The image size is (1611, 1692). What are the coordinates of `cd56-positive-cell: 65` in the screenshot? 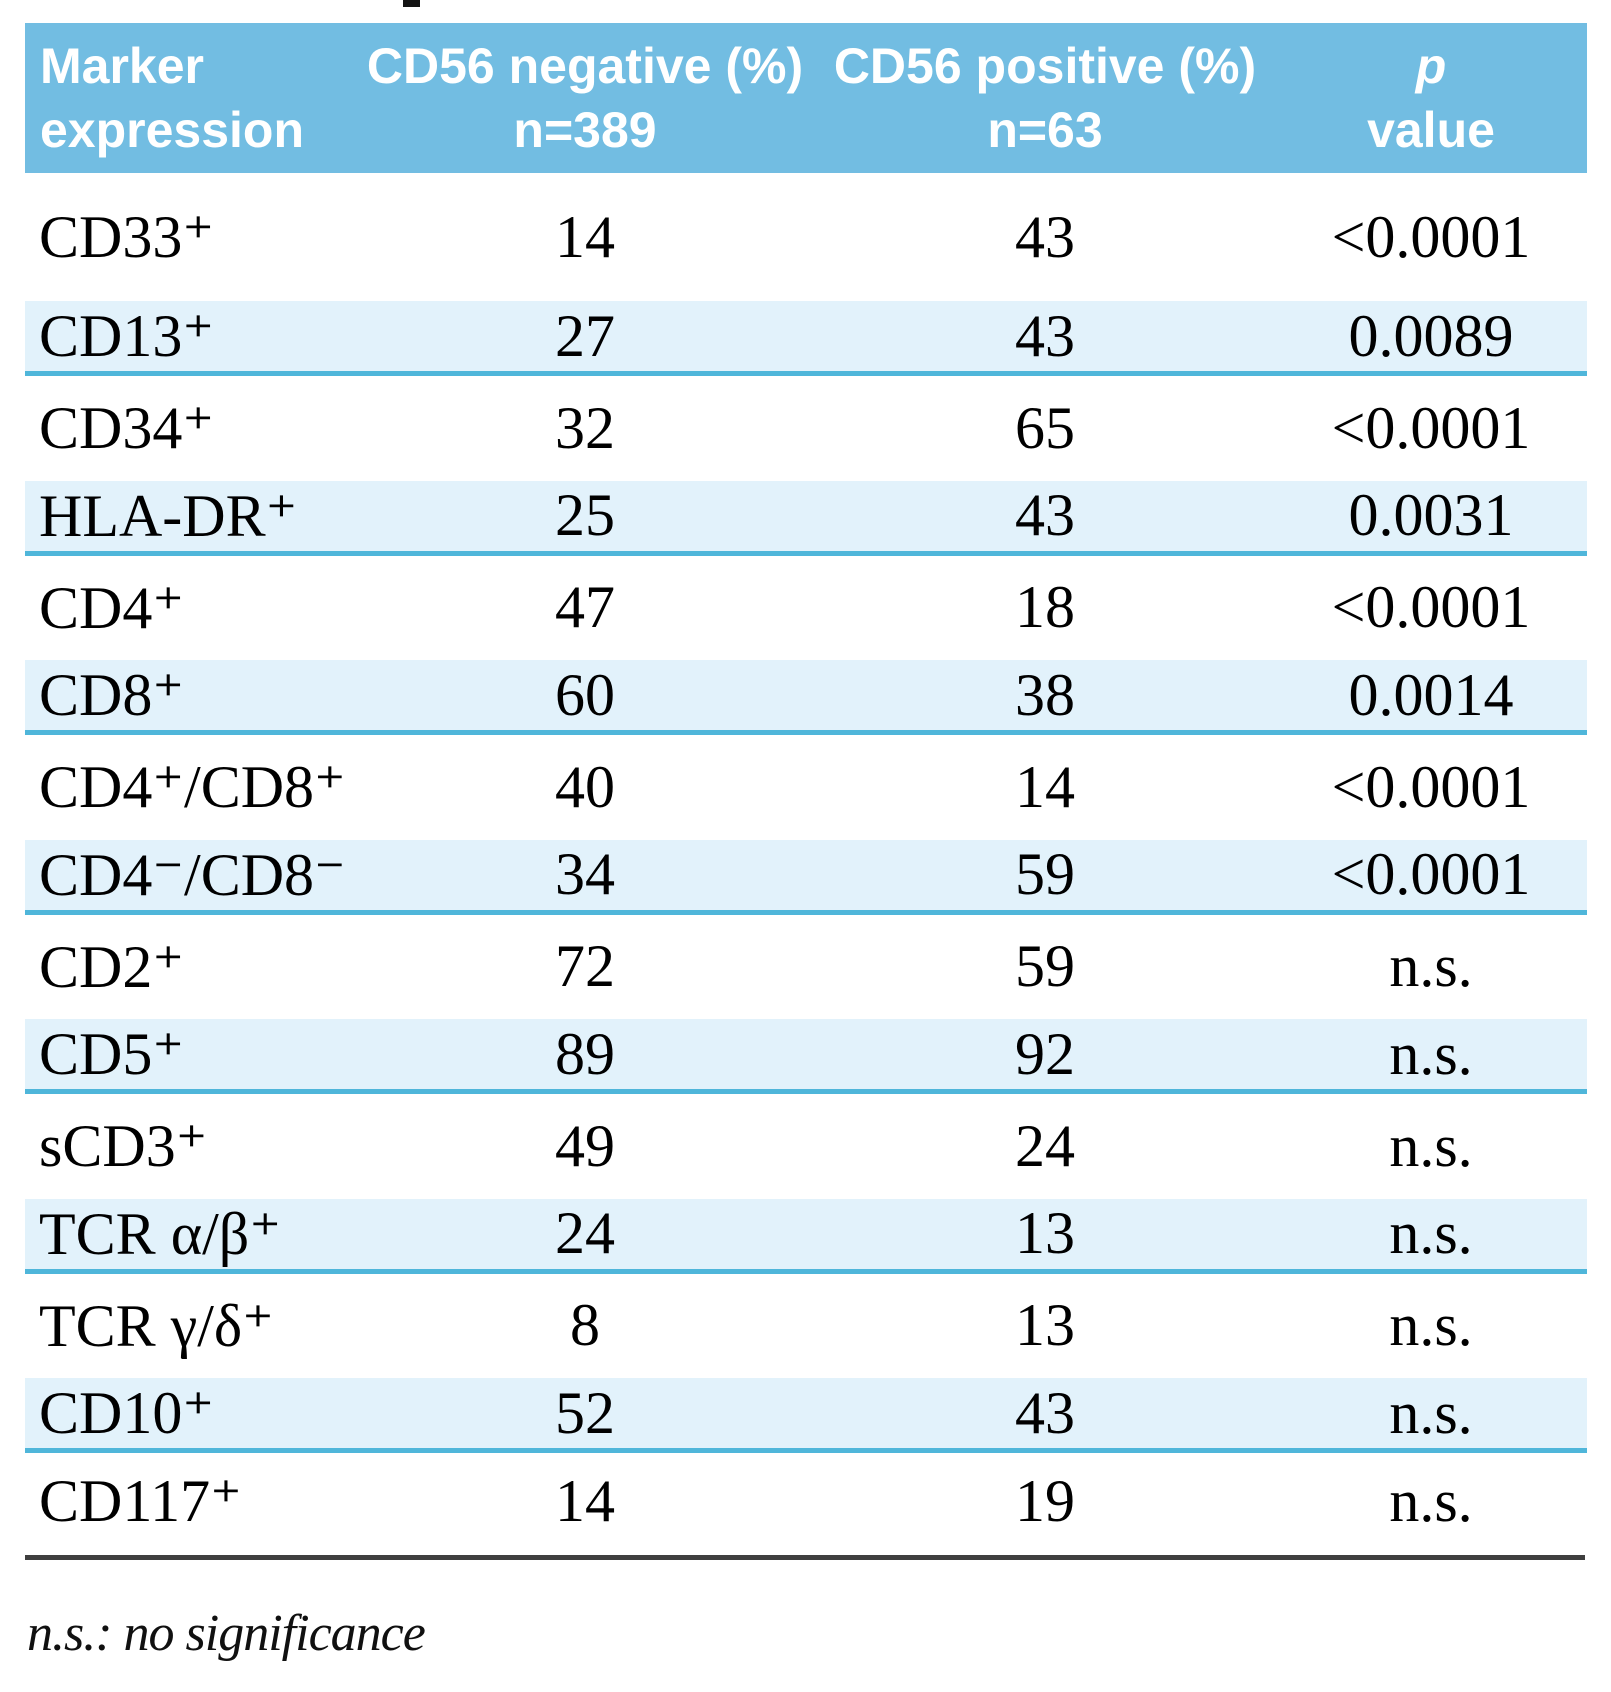 It's located at (1045, 427).